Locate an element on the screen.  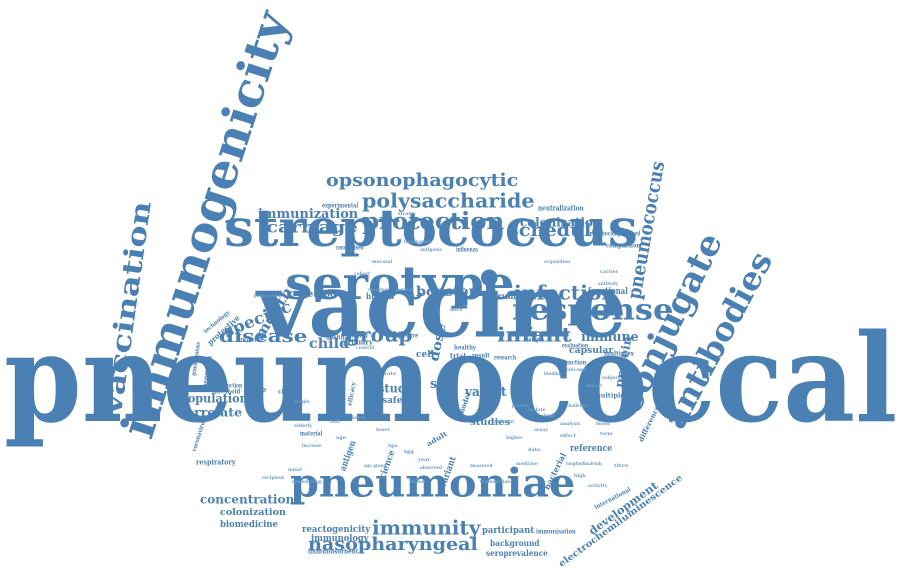
word-clinical: clinical is located at coordinates (290, 392).